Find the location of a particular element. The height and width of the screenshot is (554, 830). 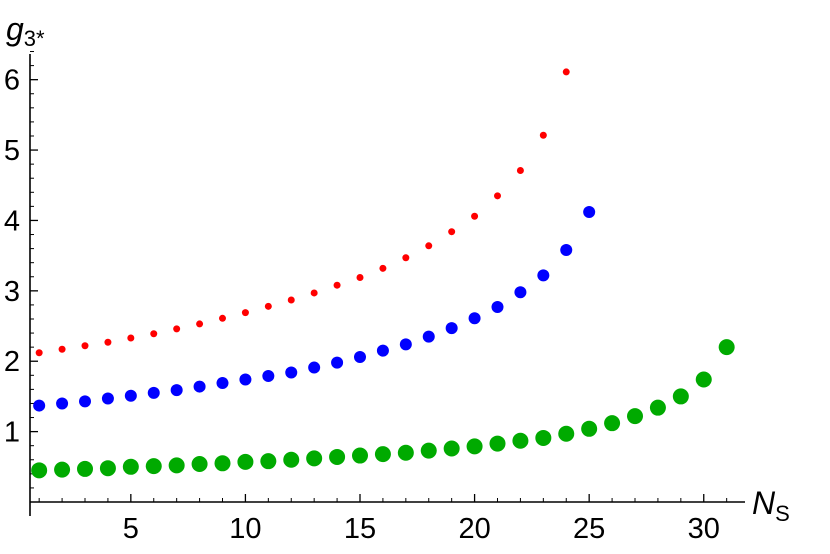

y-tick-label: 2 is located at coordinates (12, 362).